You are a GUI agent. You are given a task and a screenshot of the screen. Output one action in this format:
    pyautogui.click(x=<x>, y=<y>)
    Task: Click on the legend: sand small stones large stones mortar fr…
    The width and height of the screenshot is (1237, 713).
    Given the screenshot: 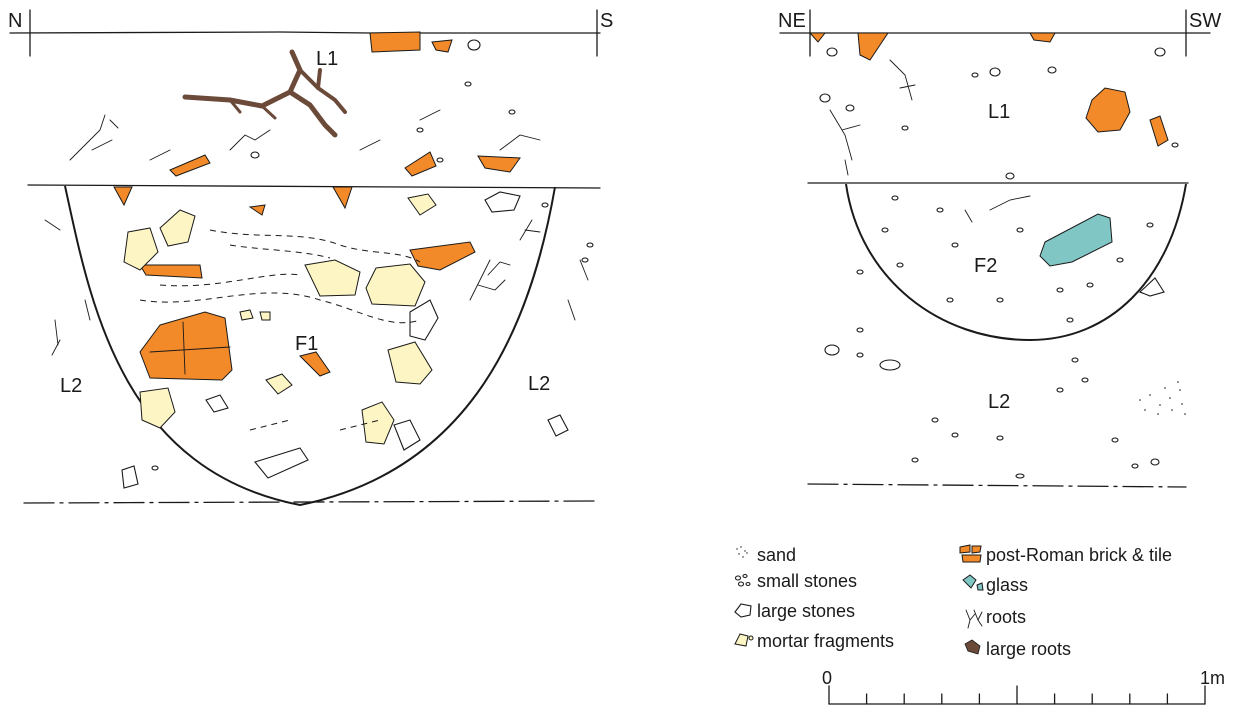 What is the action you would take?
    pyautogui.click(x=953, y=601)
    